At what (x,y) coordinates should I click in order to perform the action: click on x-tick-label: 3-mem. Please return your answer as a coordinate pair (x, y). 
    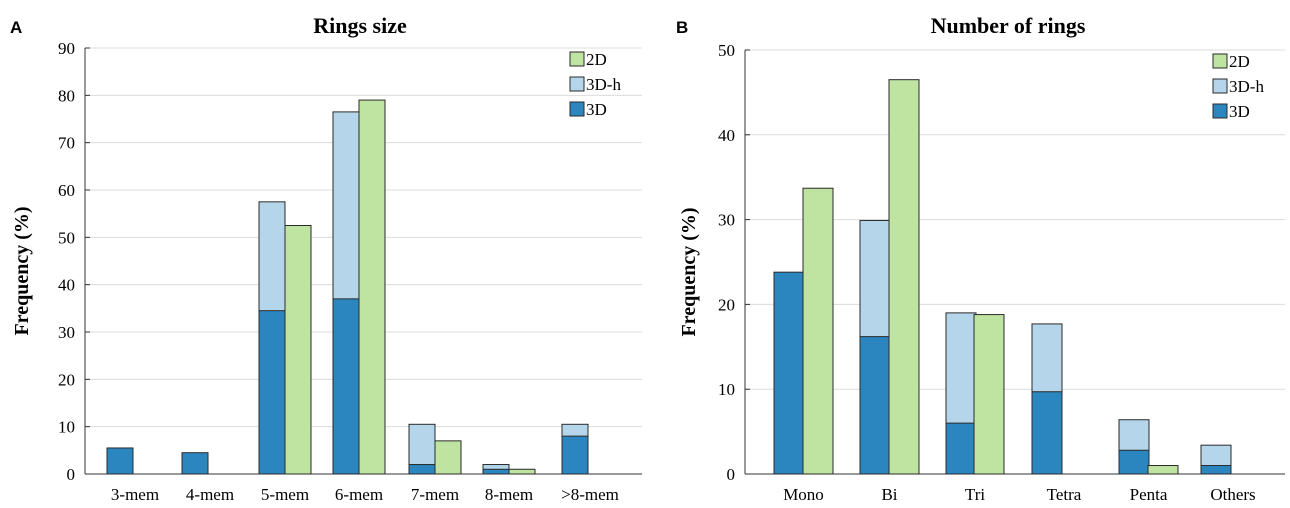
    Looking at the image, I should click on (135, 494).